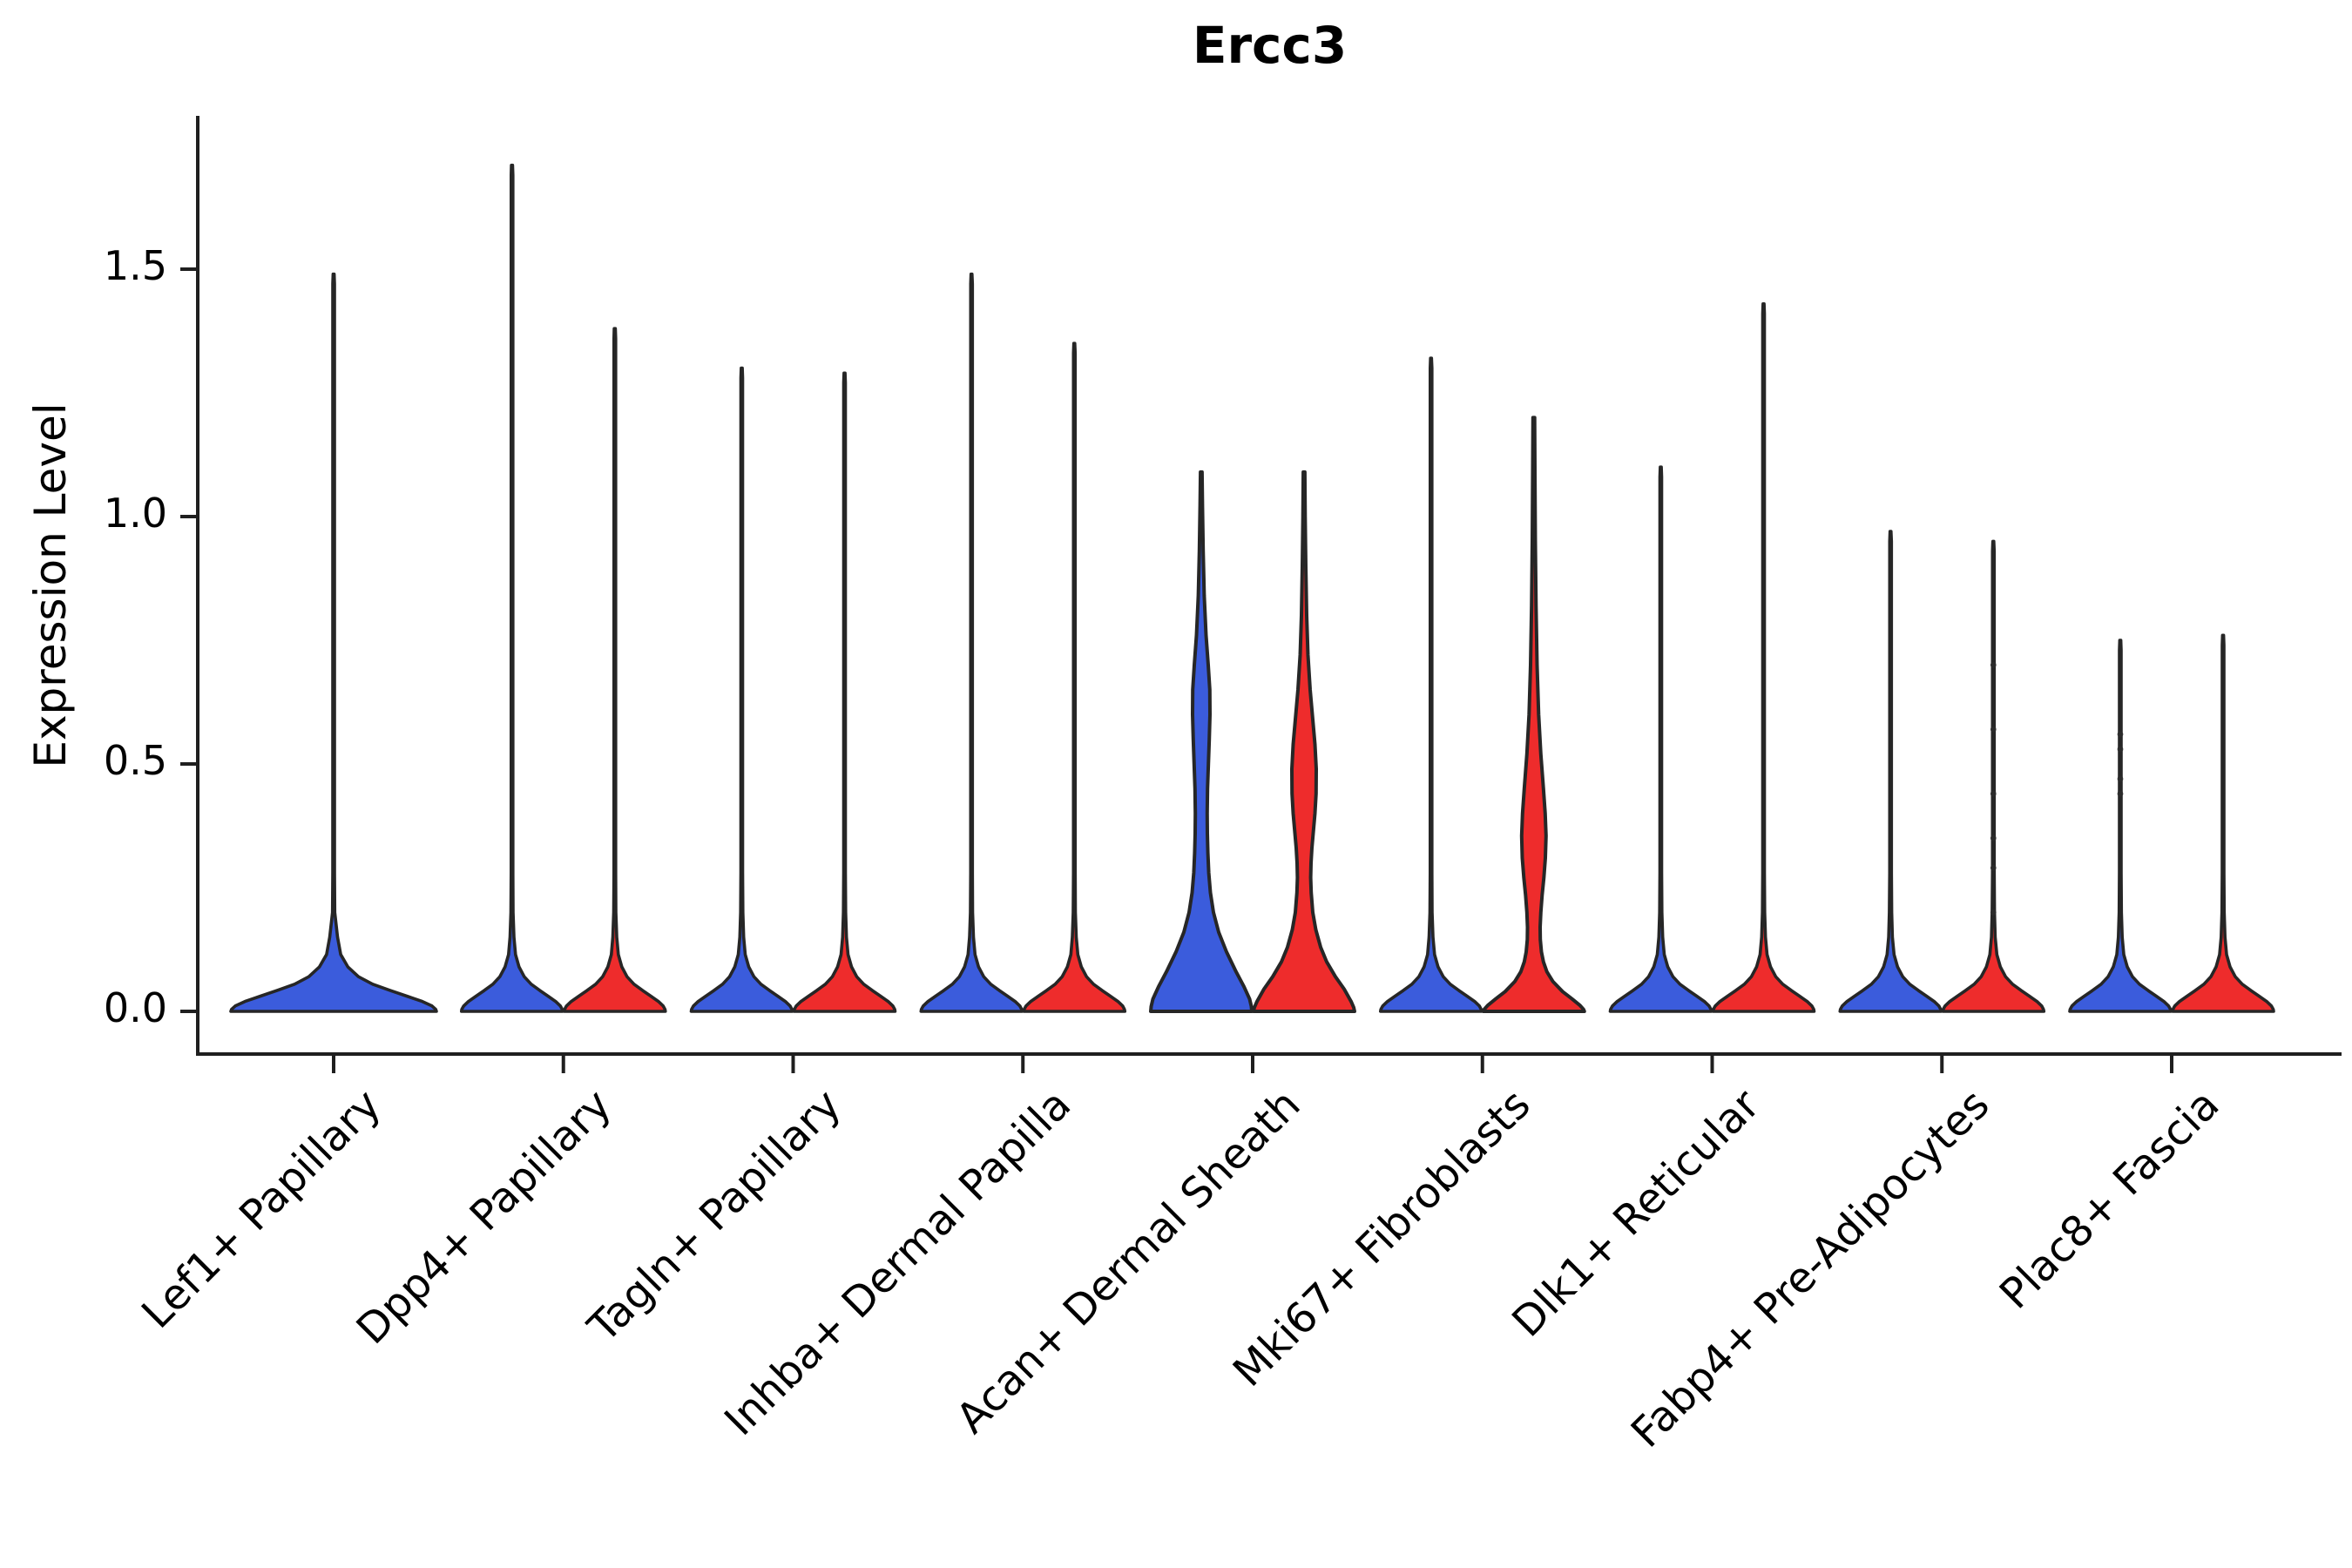 This screenshot has height=1568, width=2352. I want to click on y-axis-label: Expression Level, so click(50, 585).